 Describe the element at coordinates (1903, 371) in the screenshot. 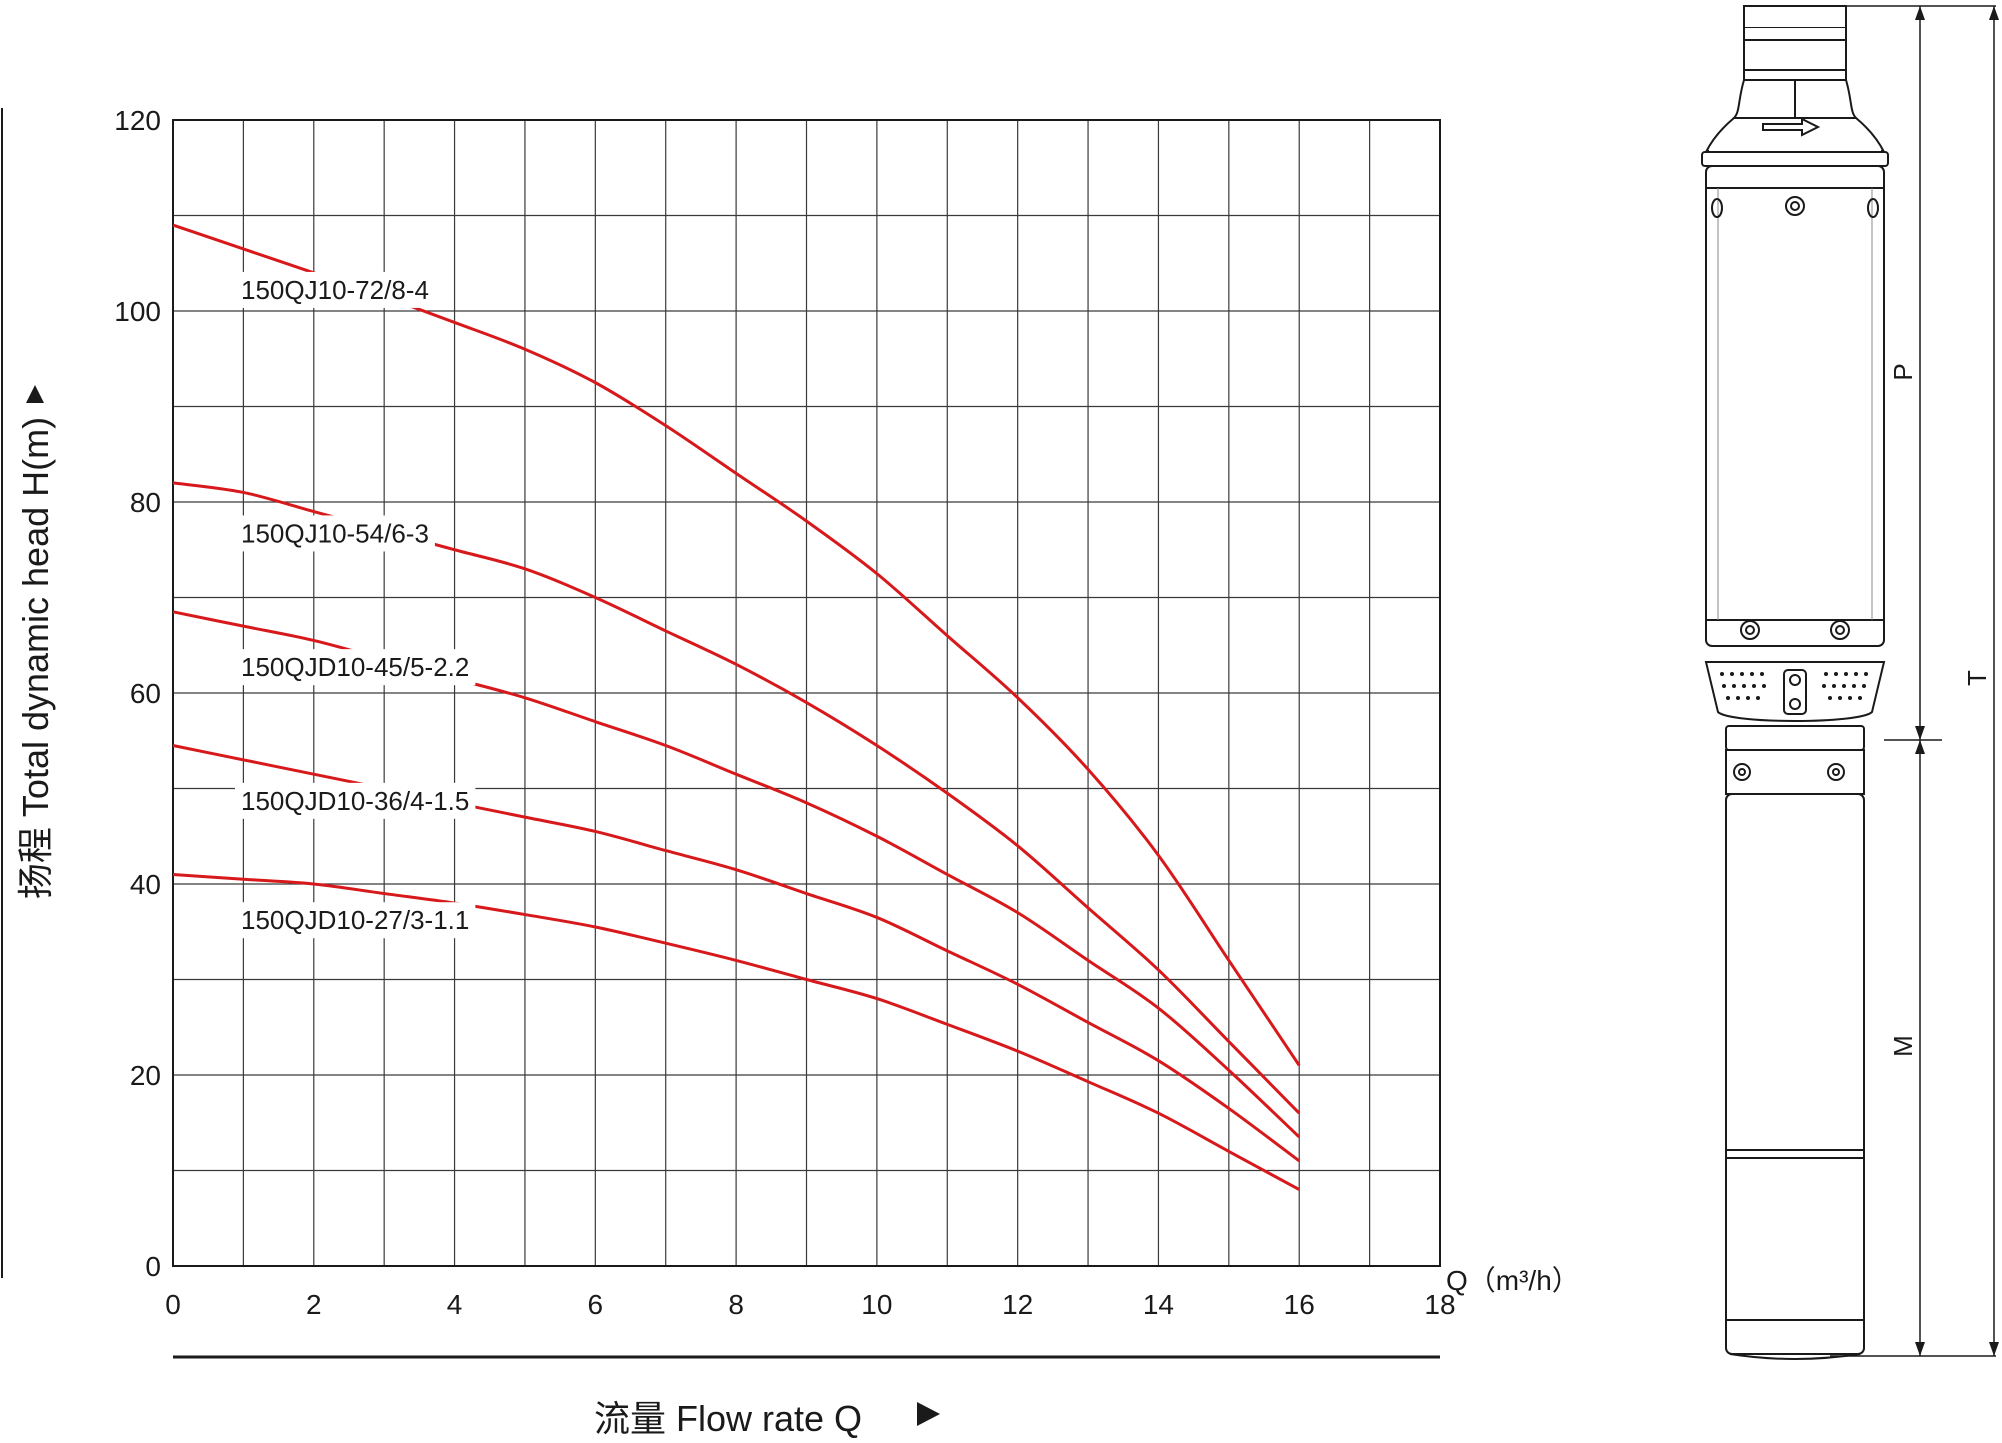

I see `dimension-label-p: P` at that location.